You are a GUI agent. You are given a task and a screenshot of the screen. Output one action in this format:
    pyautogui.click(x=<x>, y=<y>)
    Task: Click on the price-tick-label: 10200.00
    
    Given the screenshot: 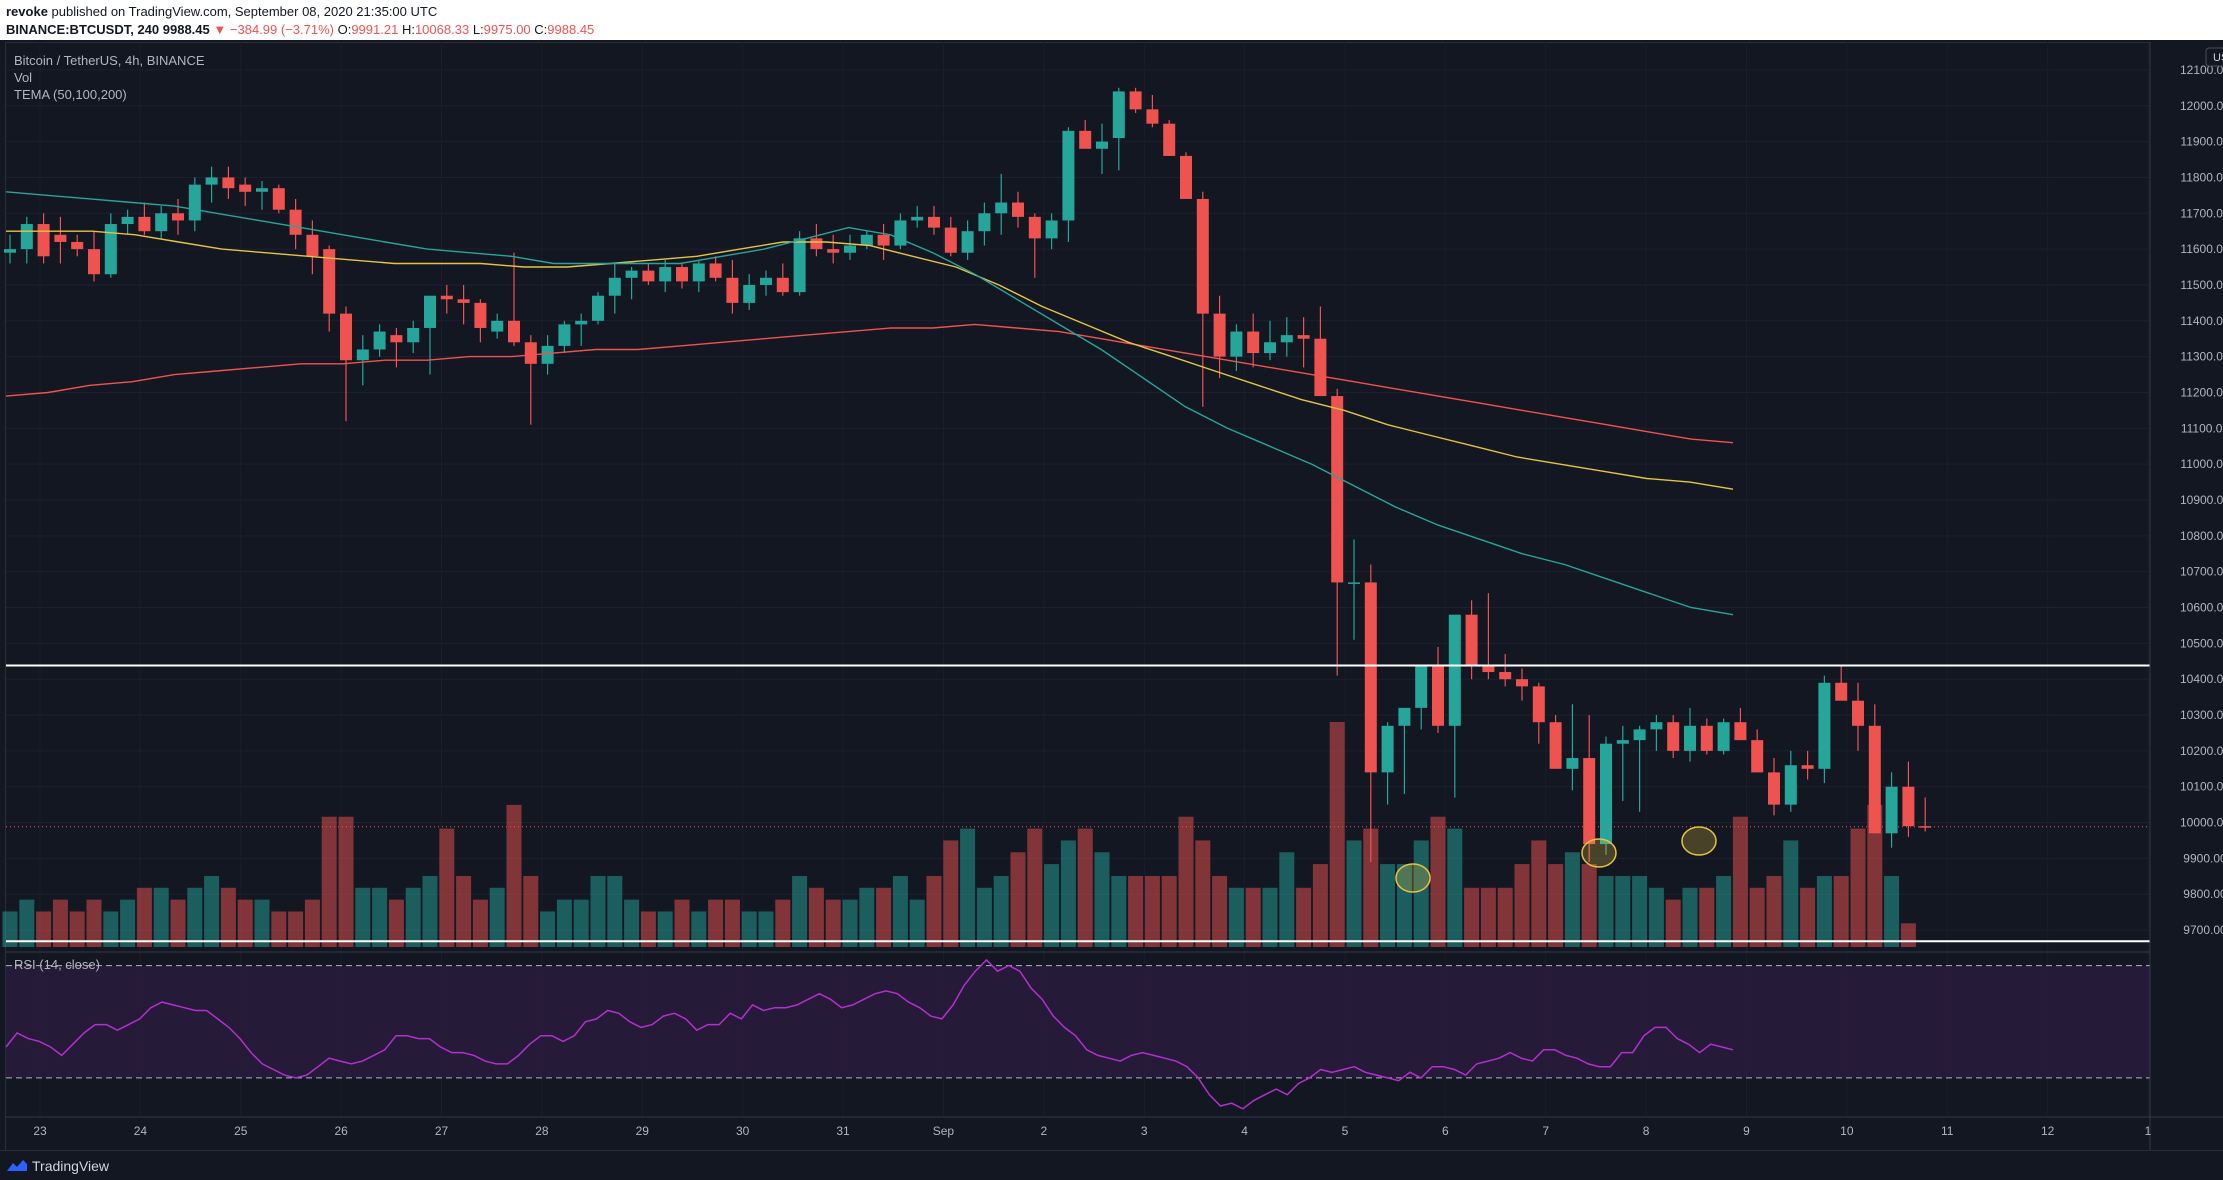 What is the action you would take?
    pyautogui.click(x=2201, y=751)
    